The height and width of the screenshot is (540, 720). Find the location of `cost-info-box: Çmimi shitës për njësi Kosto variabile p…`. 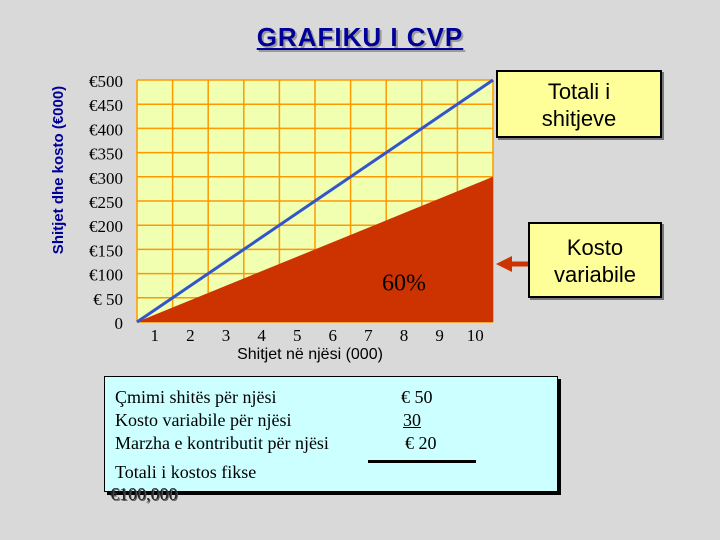

cost-info-box: Çmimi shitës për njësi Kosto variabile p… is located at coordinates (331, 434).